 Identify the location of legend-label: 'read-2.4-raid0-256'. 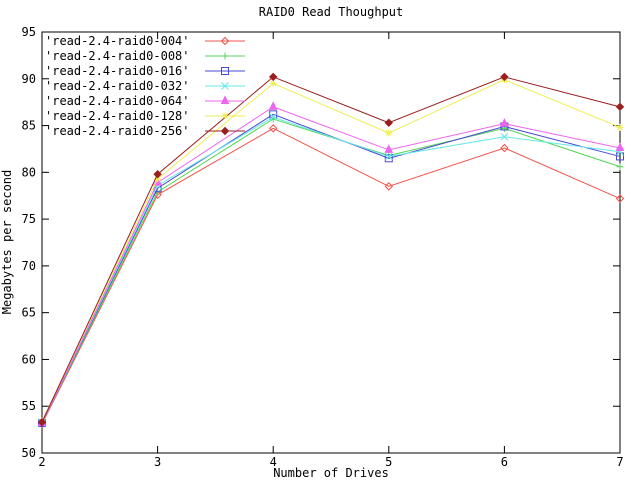
(117, 131).